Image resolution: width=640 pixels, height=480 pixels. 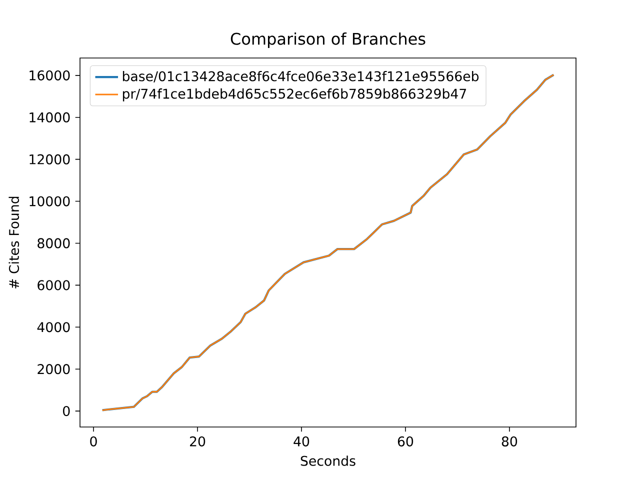 I want to click on x-tick-label: 0, so click(x=93, y=441).